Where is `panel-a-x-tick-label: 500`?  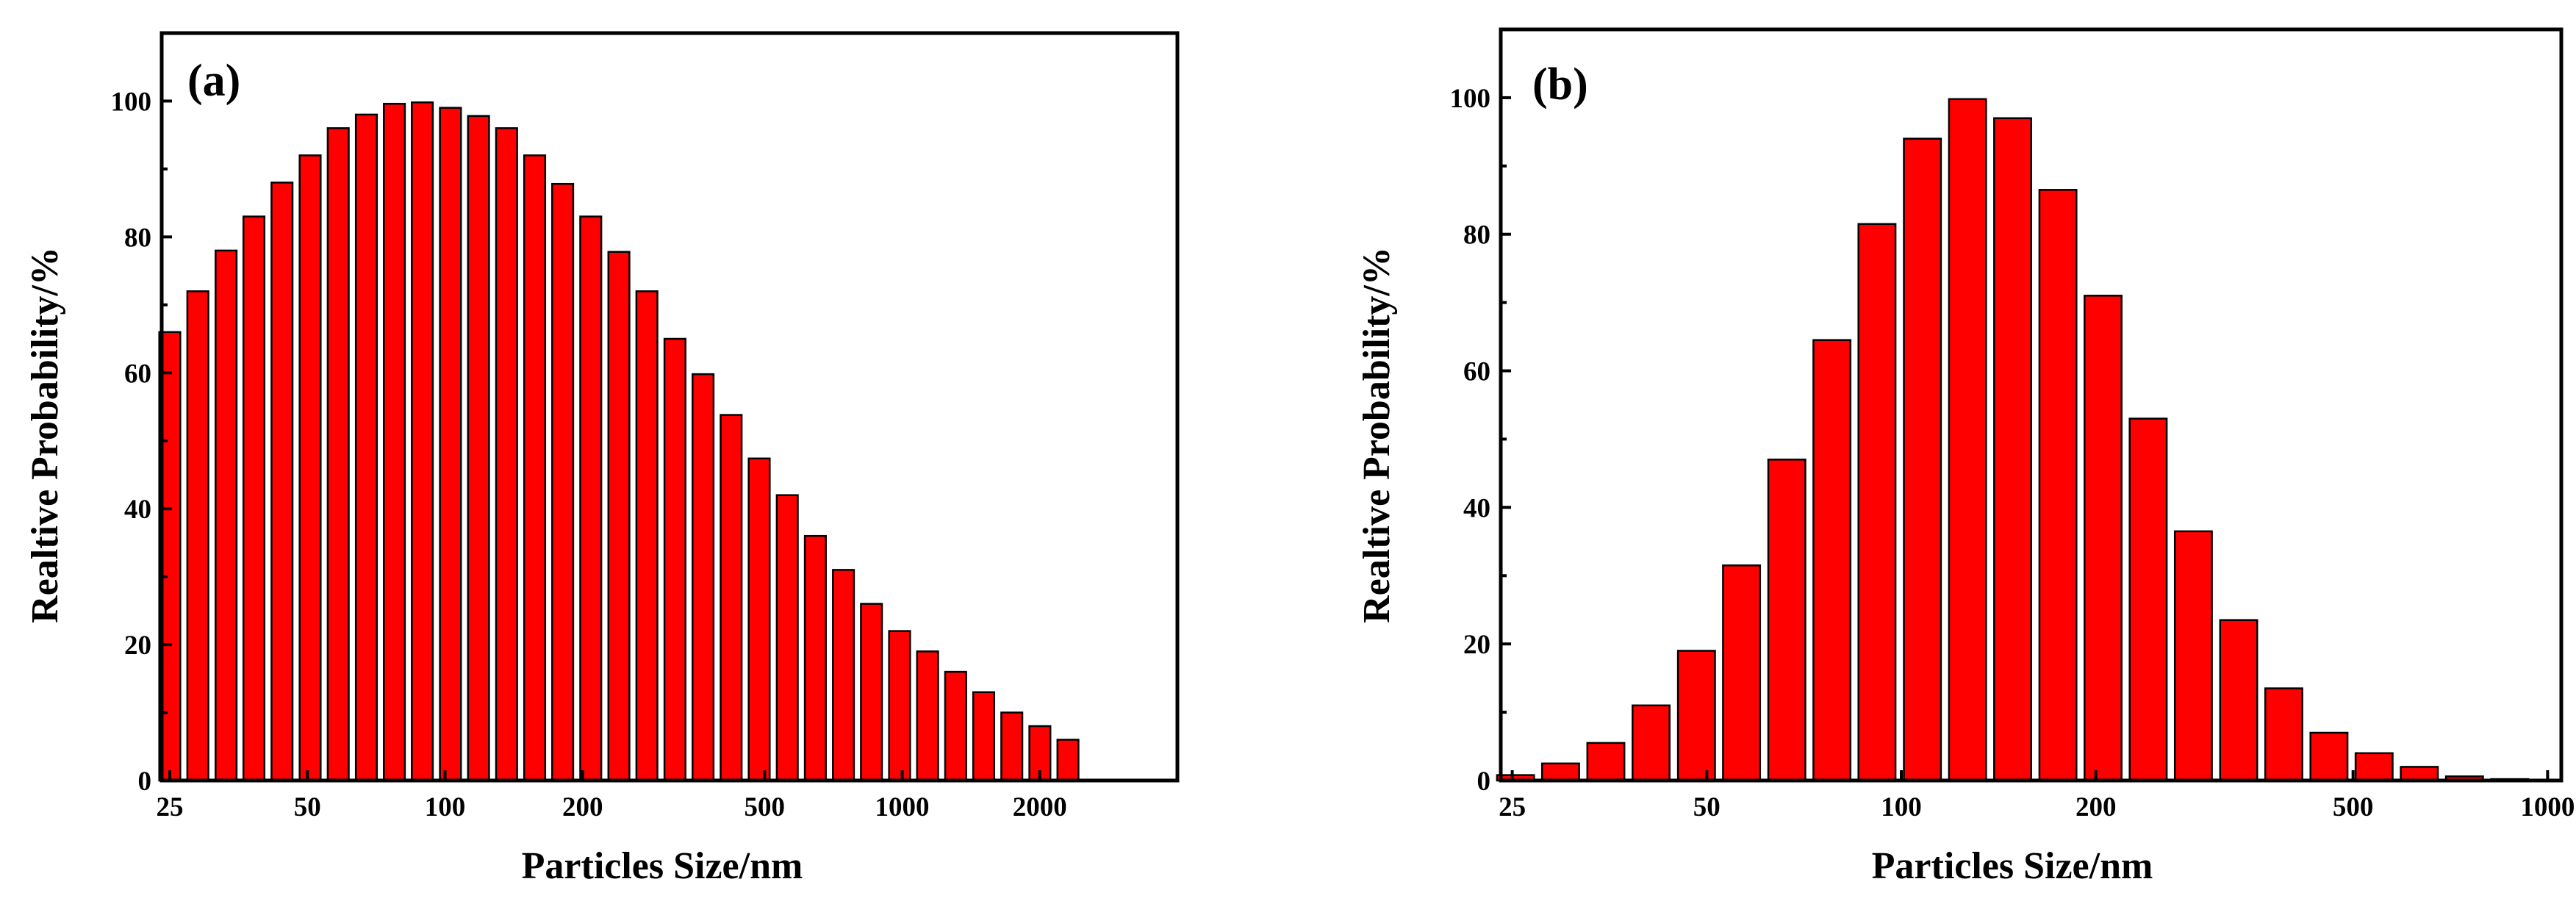
panel-a-x-tick-label: 500 is located at coordinates (765, 807).